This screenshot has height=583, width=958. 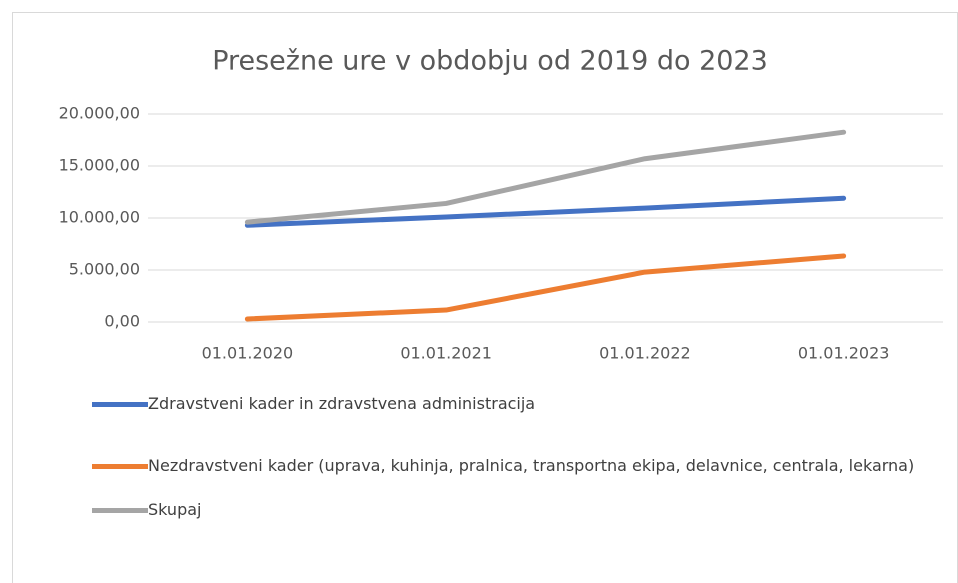 I want to click on x-tick-label: 01.01.2022, so click(x=645, y=353).